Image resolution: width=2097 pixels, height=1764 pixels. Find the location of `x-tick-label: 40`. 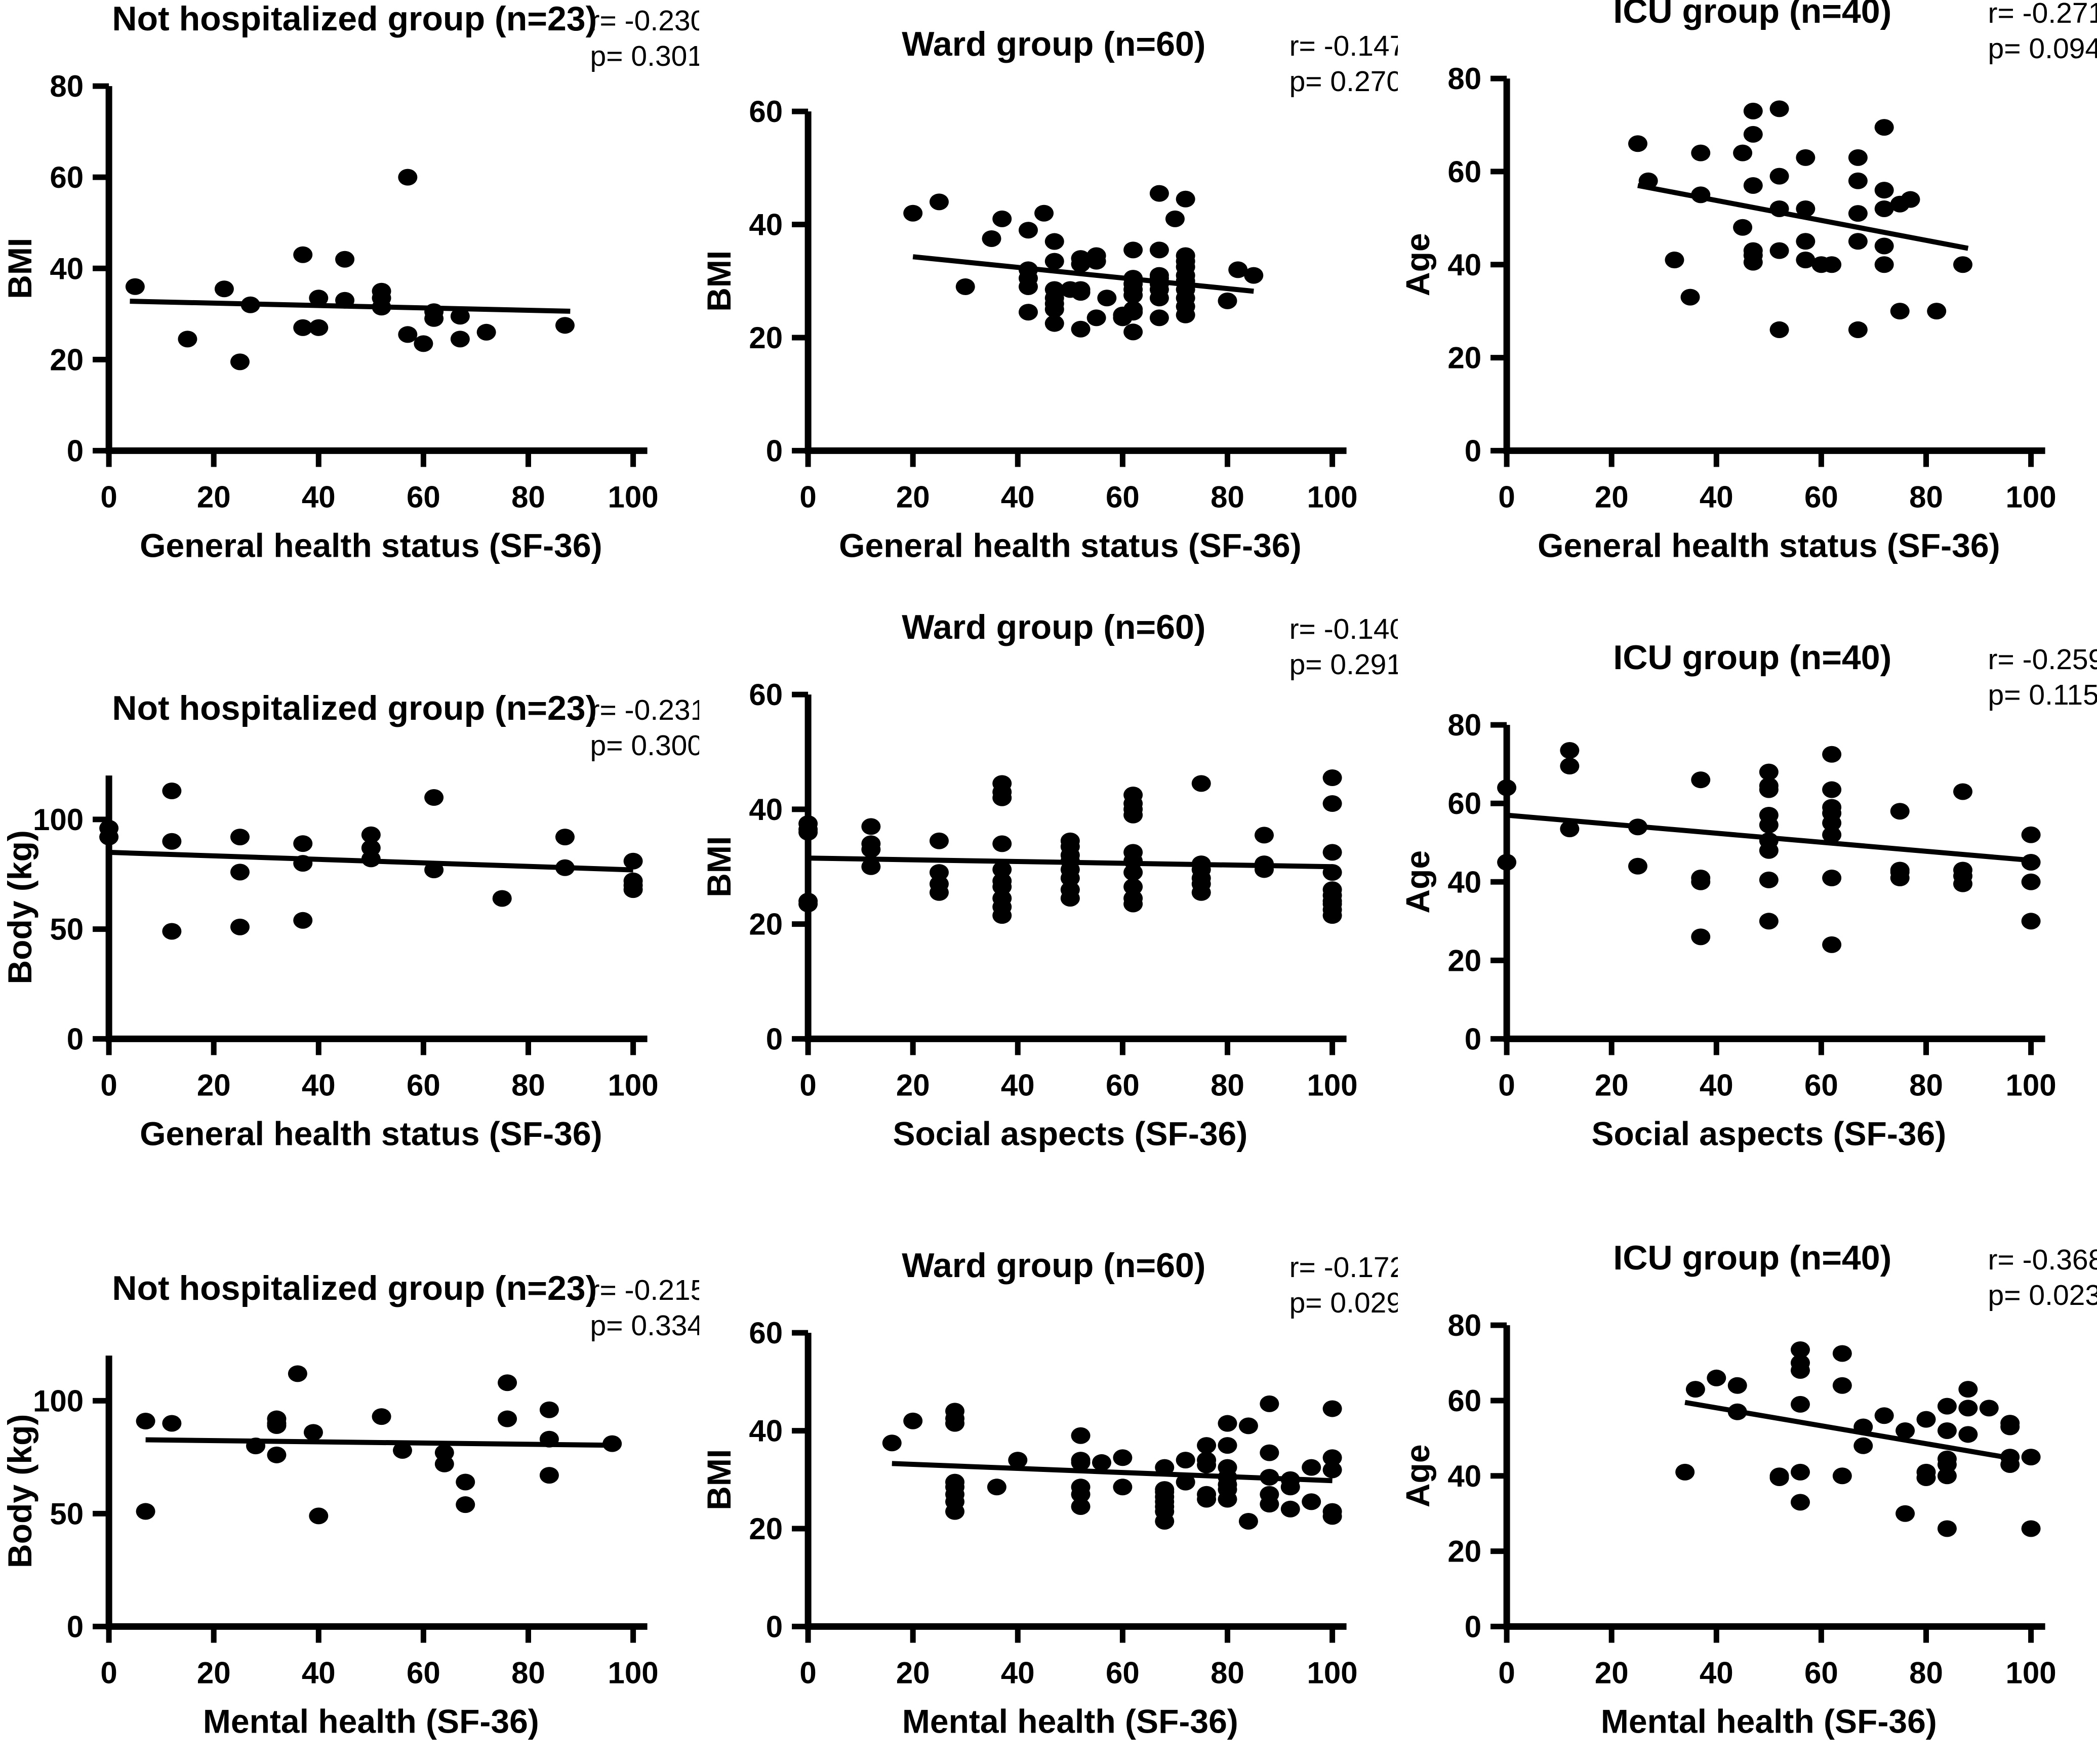

x-tick-label: 40 is located at coordinates (319, 497).